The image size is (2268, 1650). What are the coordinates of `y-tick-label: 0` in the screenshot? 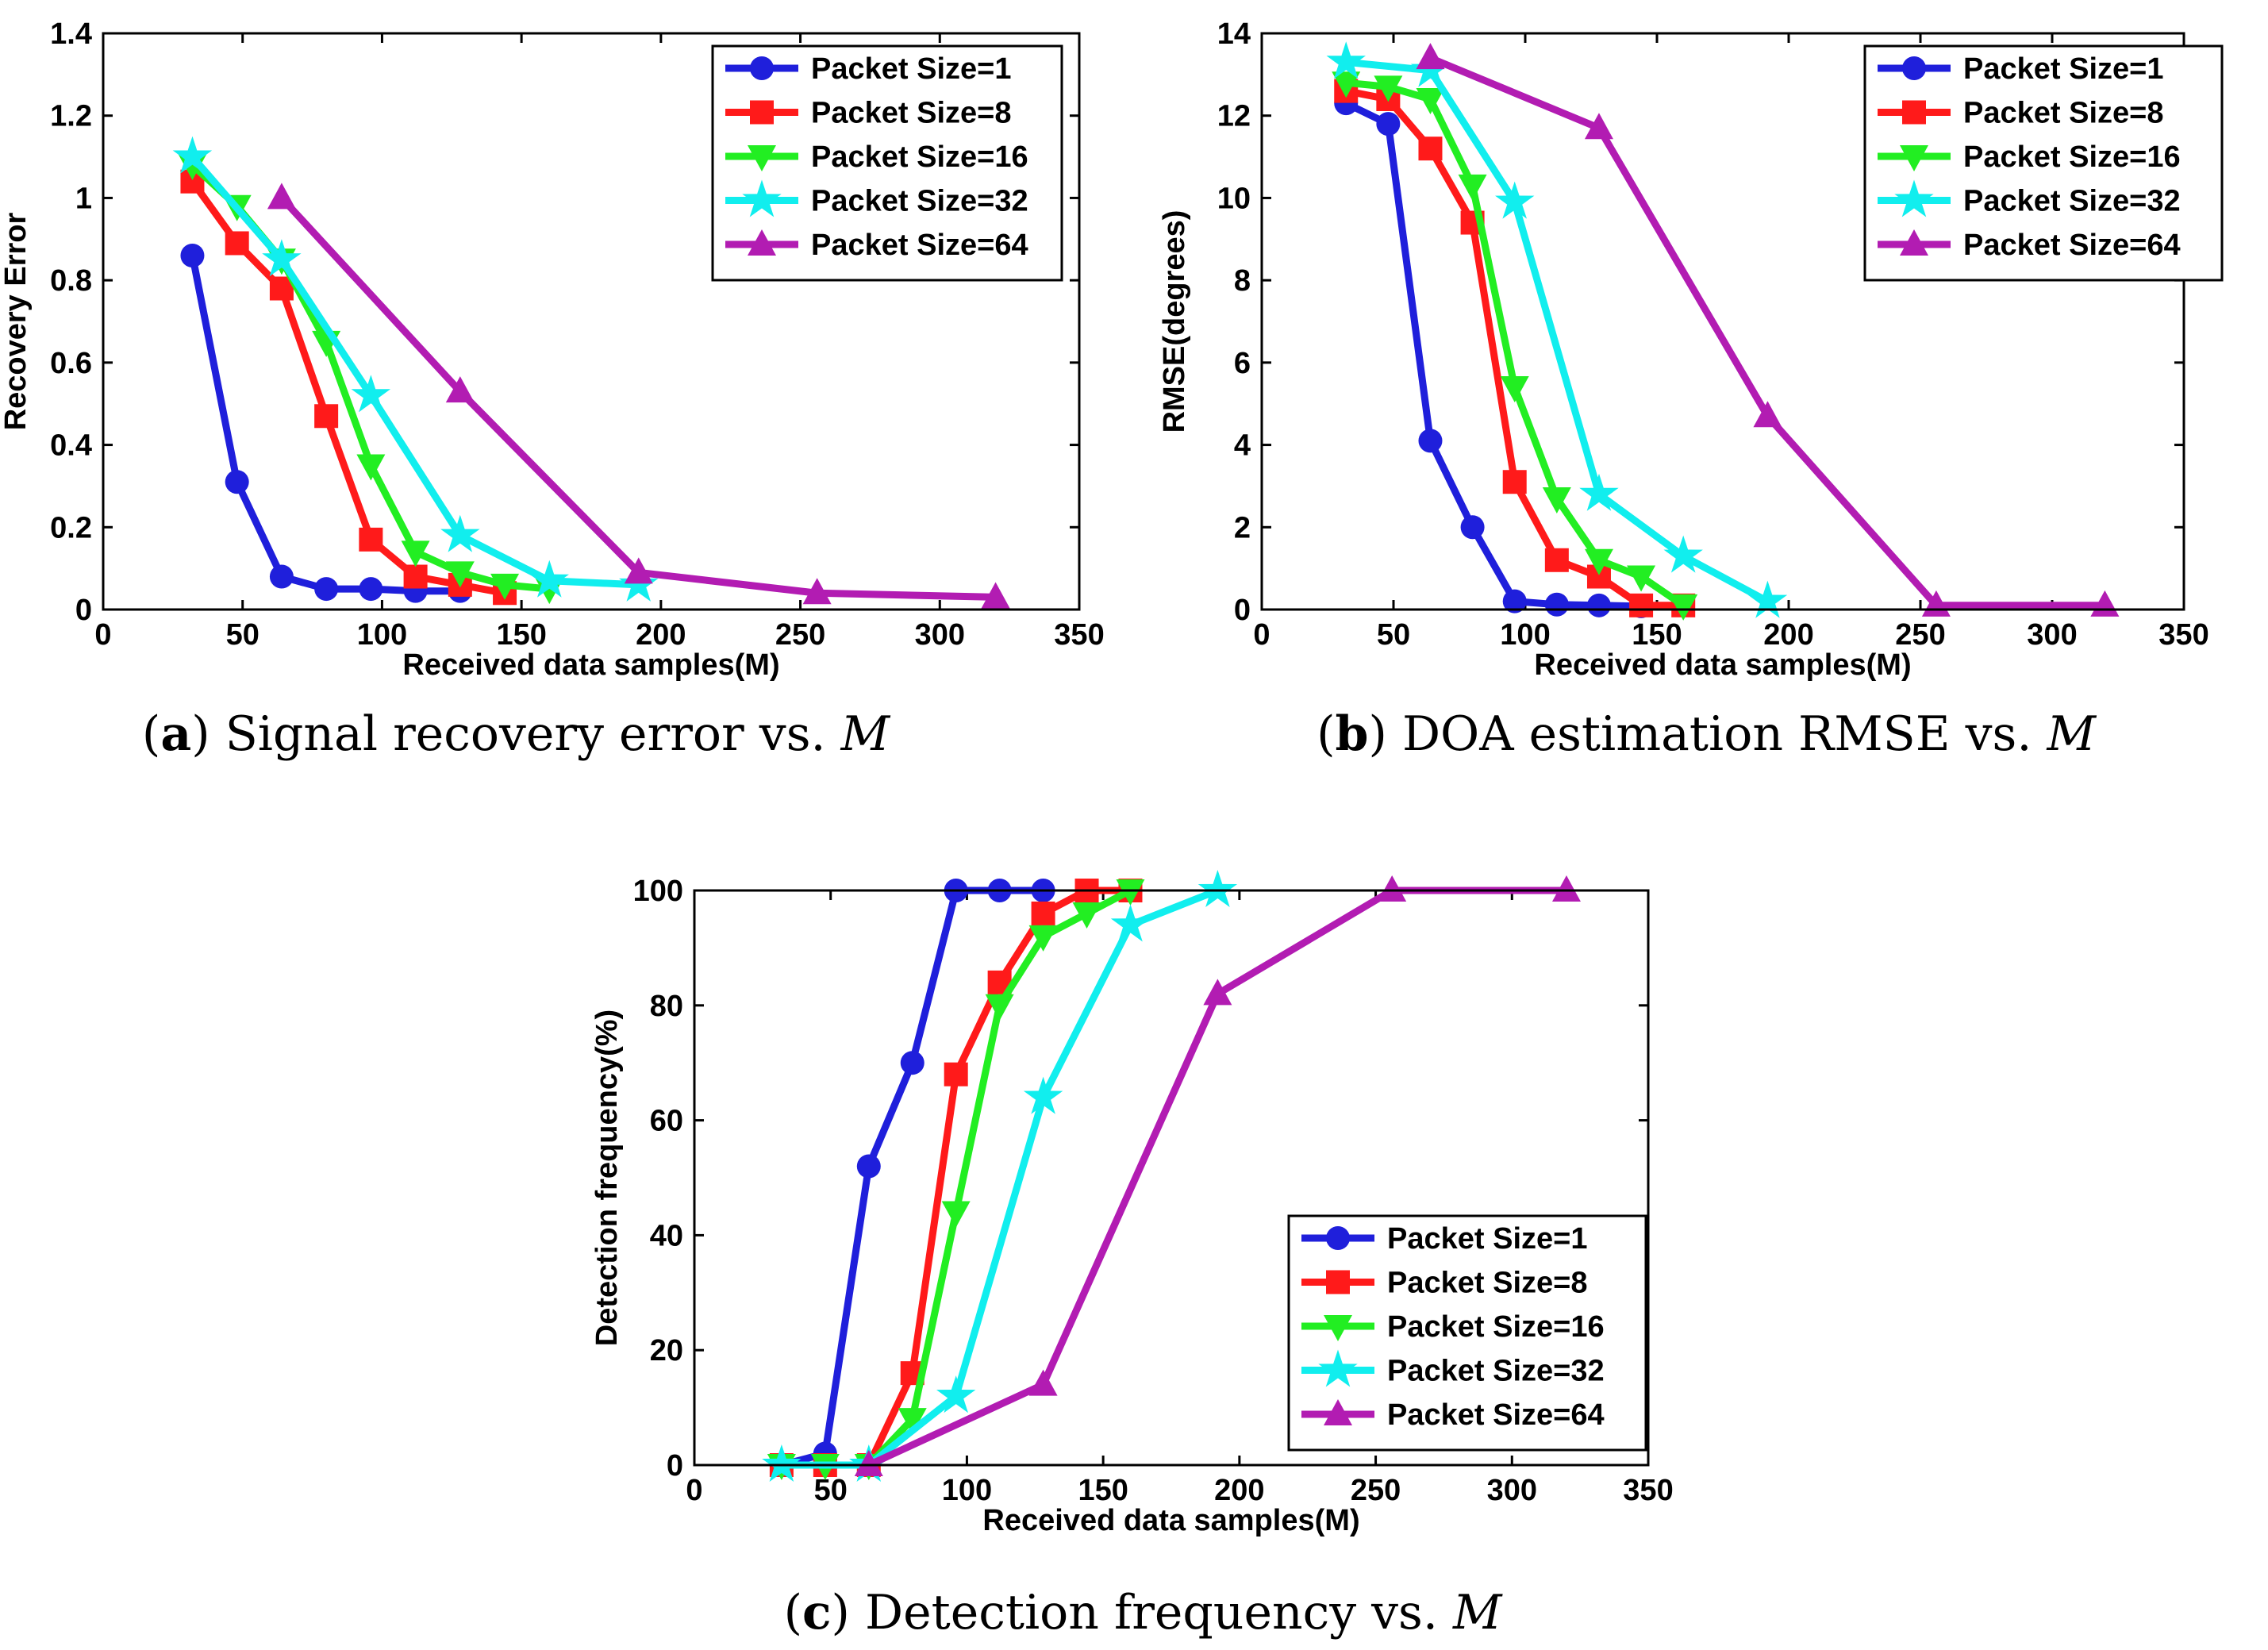 It's located at (675, 1466).